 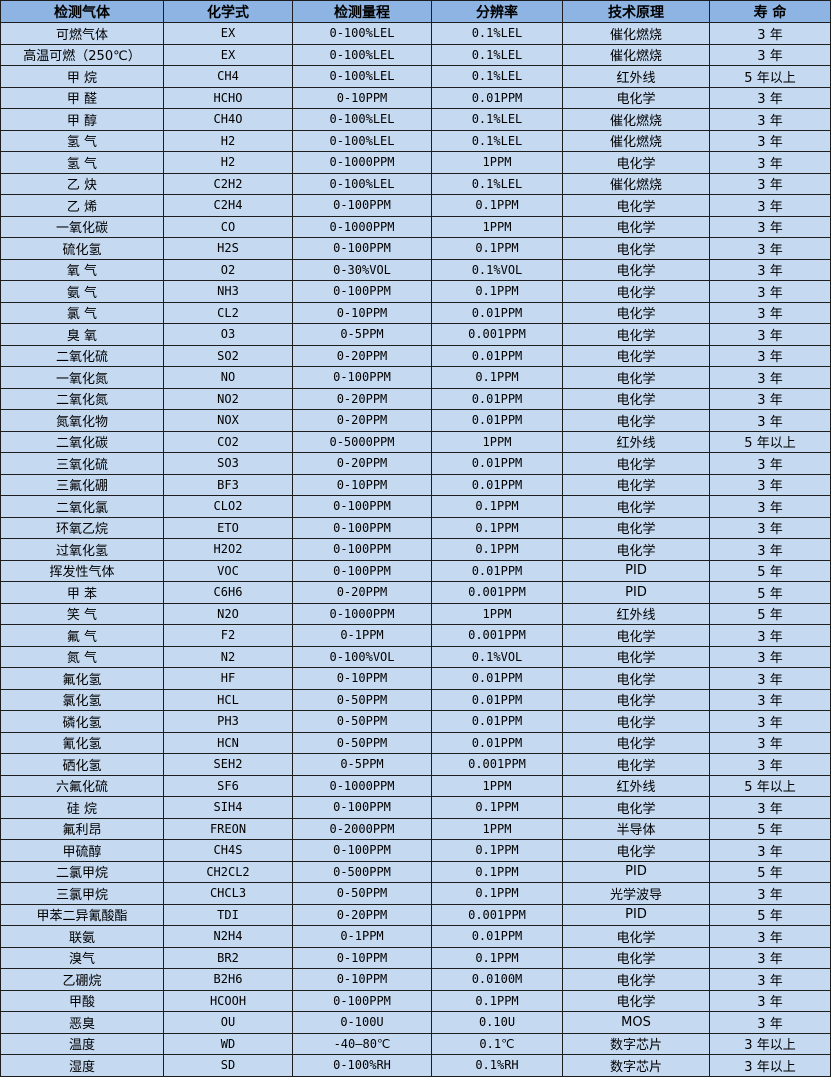 I want to click on cell-resolution: 0.10U, so click(x=497, y=1022).